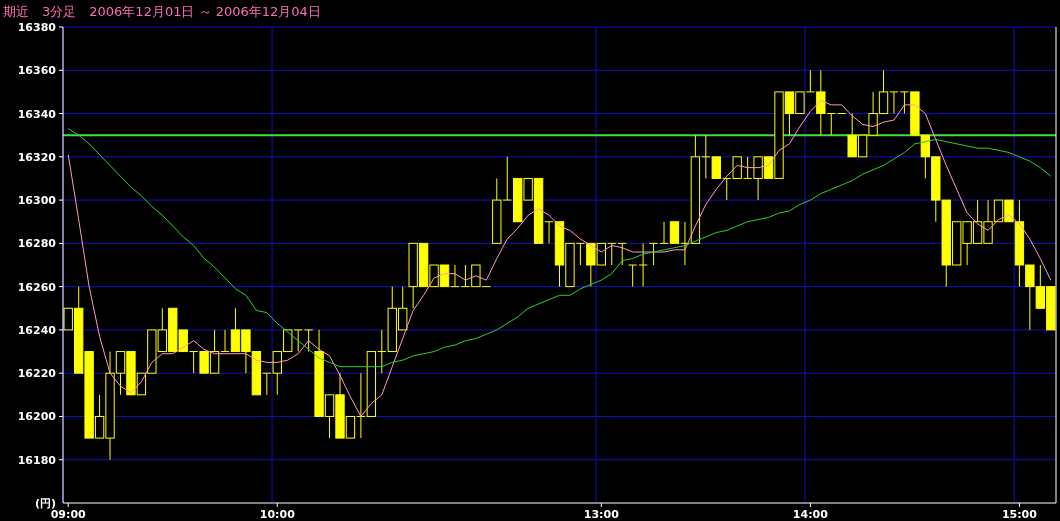 The width and height of the screenshot is (1060, 521). Describe the element at coordinates (37, 460) in the screenshot. I see `y-tick-label: 16180` at that location.